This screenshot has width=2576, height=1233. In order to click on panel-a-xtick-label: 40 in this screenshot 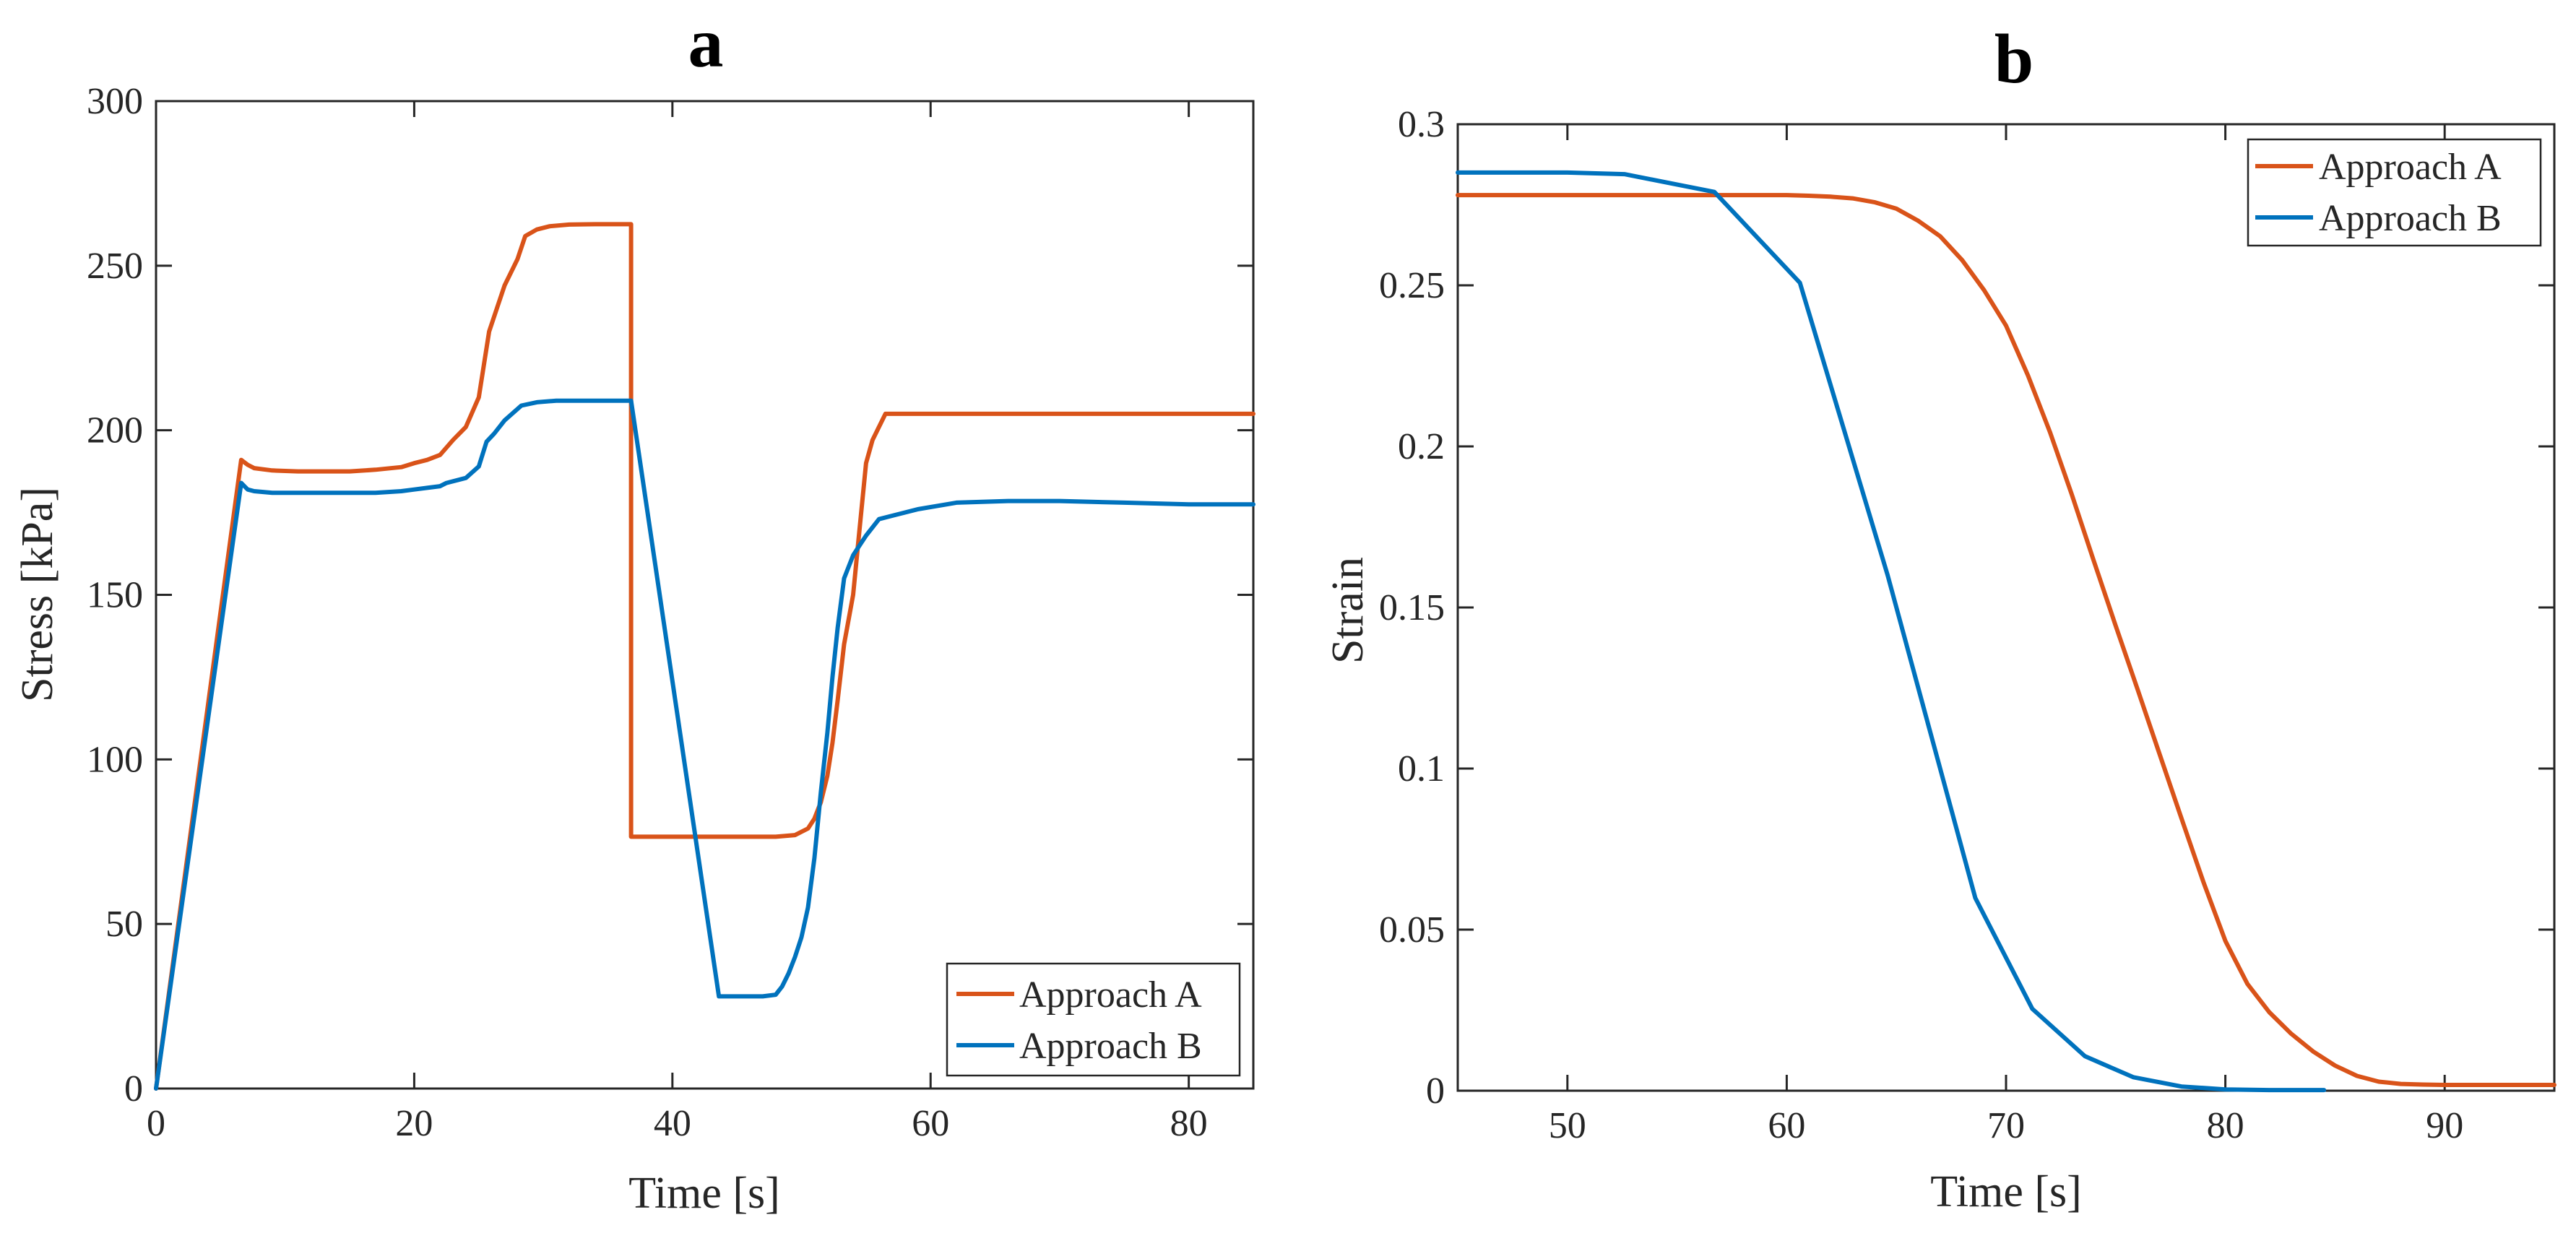, I will do `click(672, 1123)`.